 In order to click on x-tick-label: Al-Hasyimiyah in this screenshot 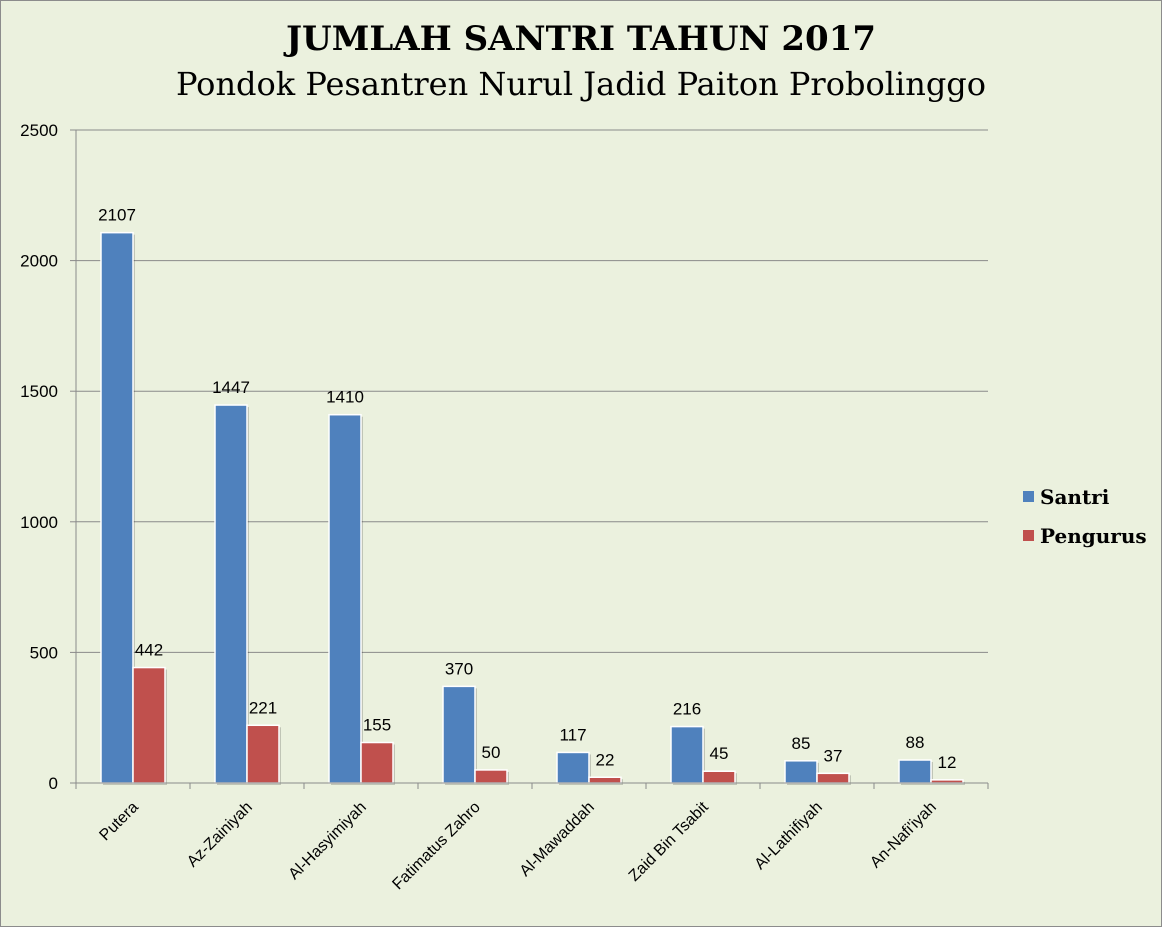, I will do `click(328, 841)`.